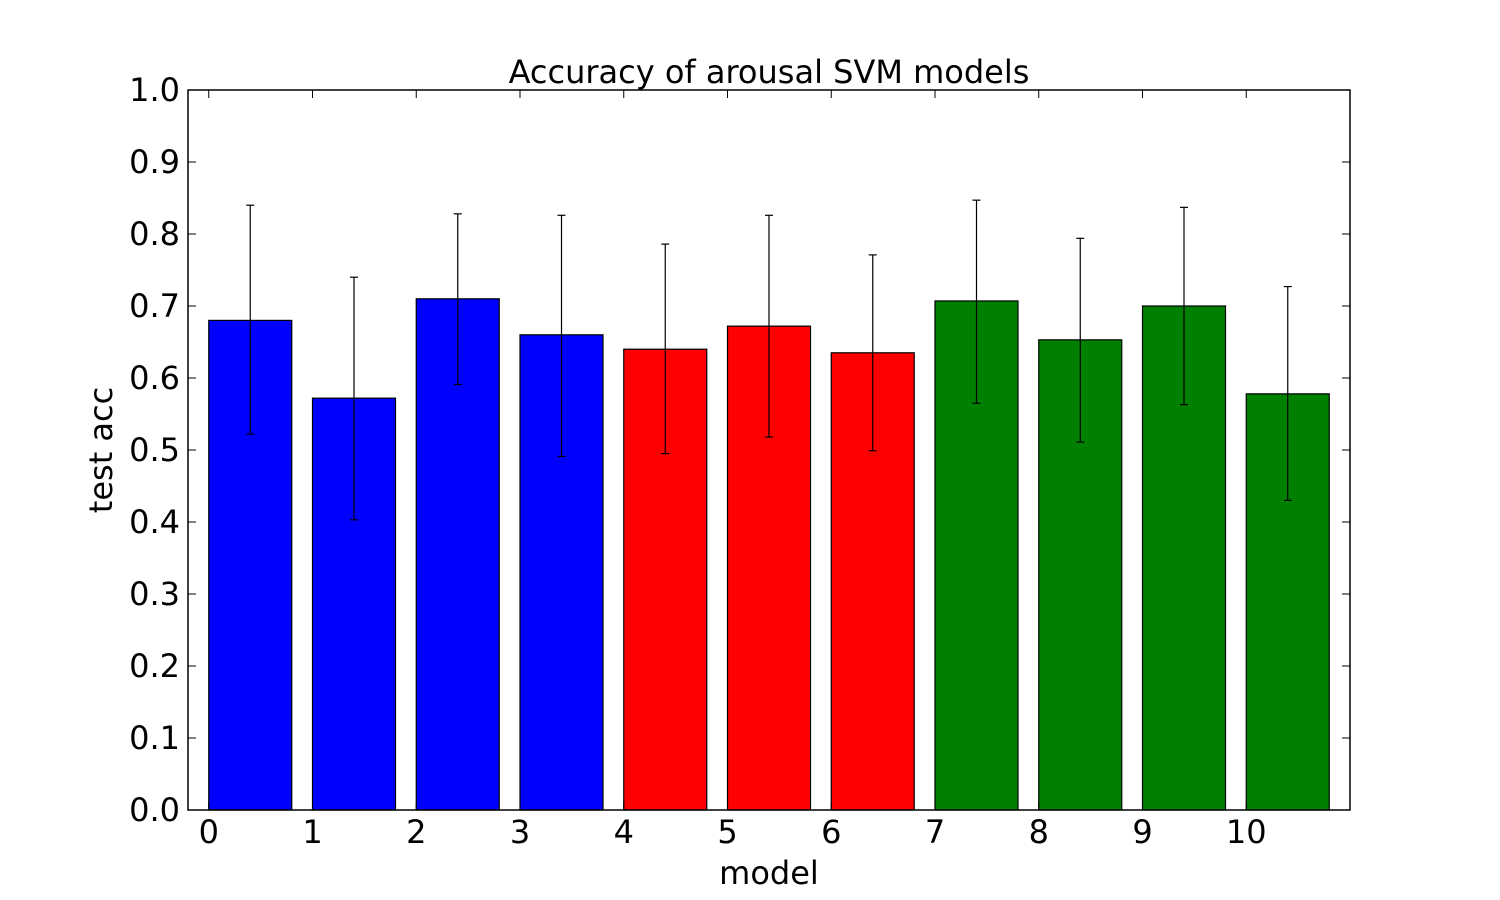 The width and height of the screenshot is (1500, 900). What do you see at coordinates (624, 832) in the screenshot?
I see `x-tick-label-4: 4` at bounding box center [624, 832].